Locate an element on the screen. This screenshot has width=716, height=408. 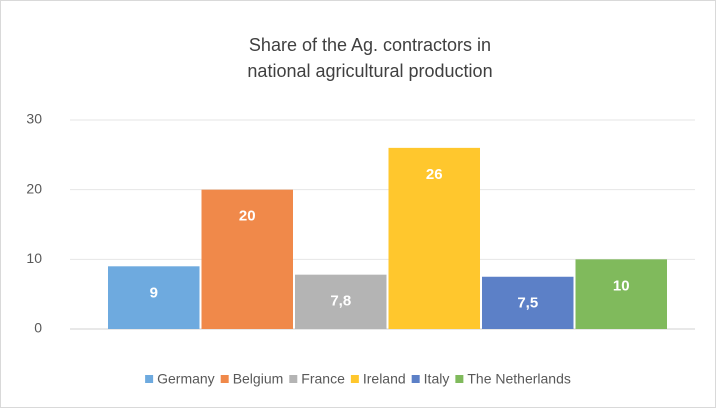
y-tick-label: 30 is located at coordinates (34, 119).